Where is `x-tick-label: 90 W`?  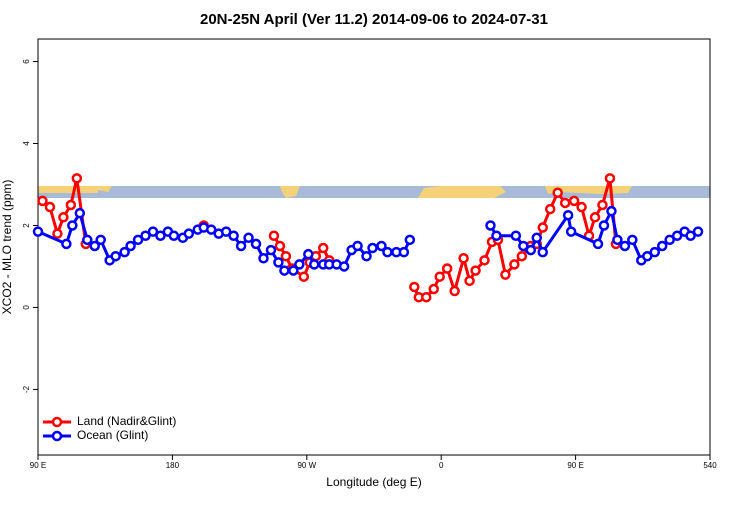
x-tick-label: 90 W is located at coordinates (306, 465).